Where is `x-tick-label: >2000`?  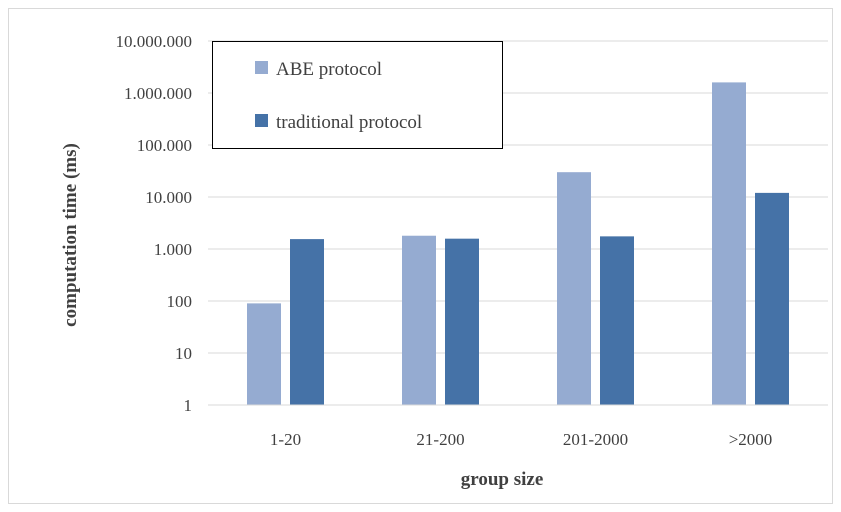
x-tick-label: >2000 is located at coordinates (751, 439).